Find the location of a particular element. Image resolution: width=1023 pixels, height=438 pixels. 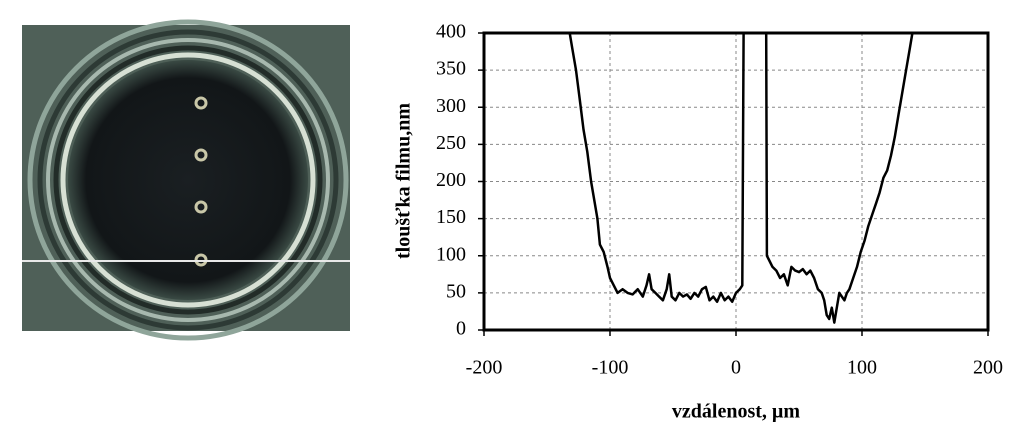

x-tick-label: 0 is located at coordinates (736, 368).